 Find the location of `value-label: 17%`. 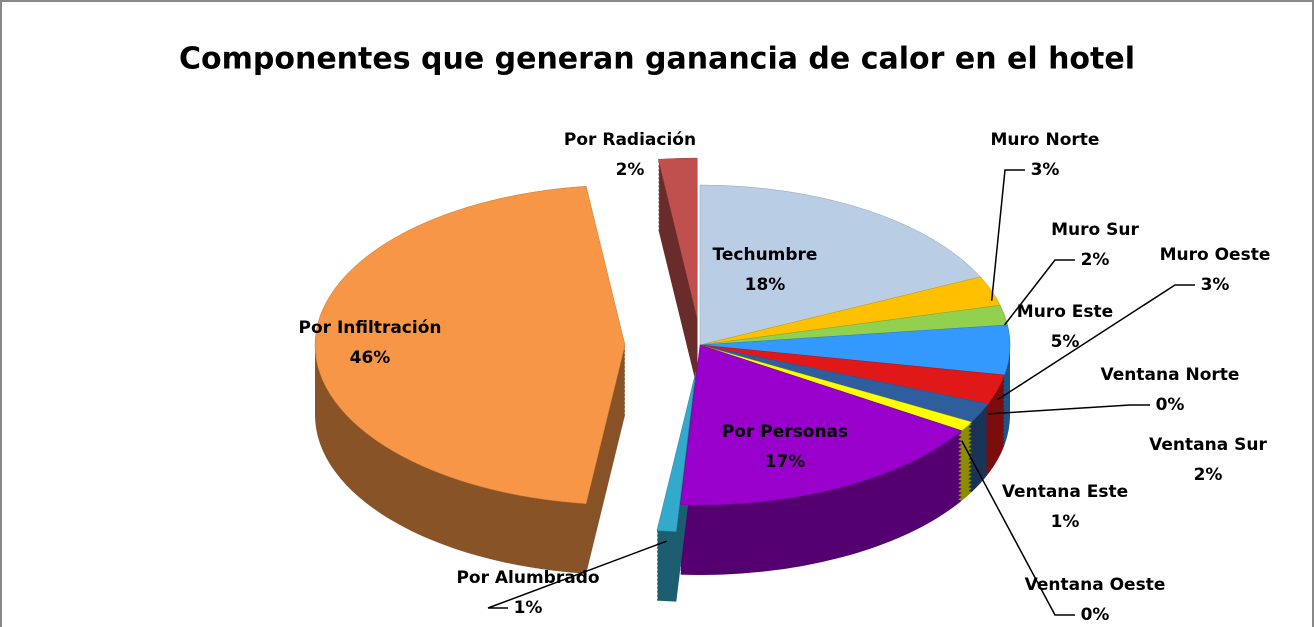

value-label: 17% is located at coordinates (785, 462).